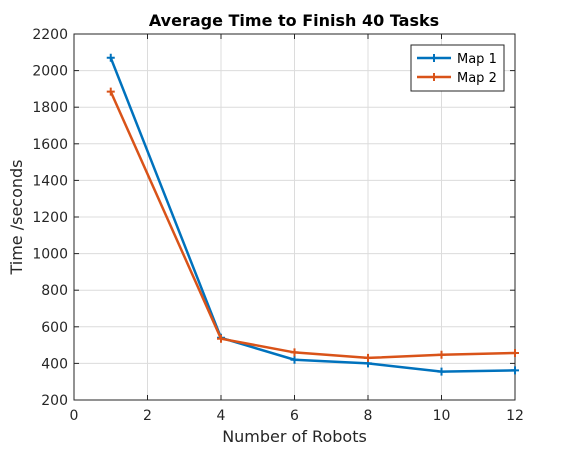  Describe the element at coordinates (50, 108) in the screenshot. I see `y-tick-label: 1800` at that location.